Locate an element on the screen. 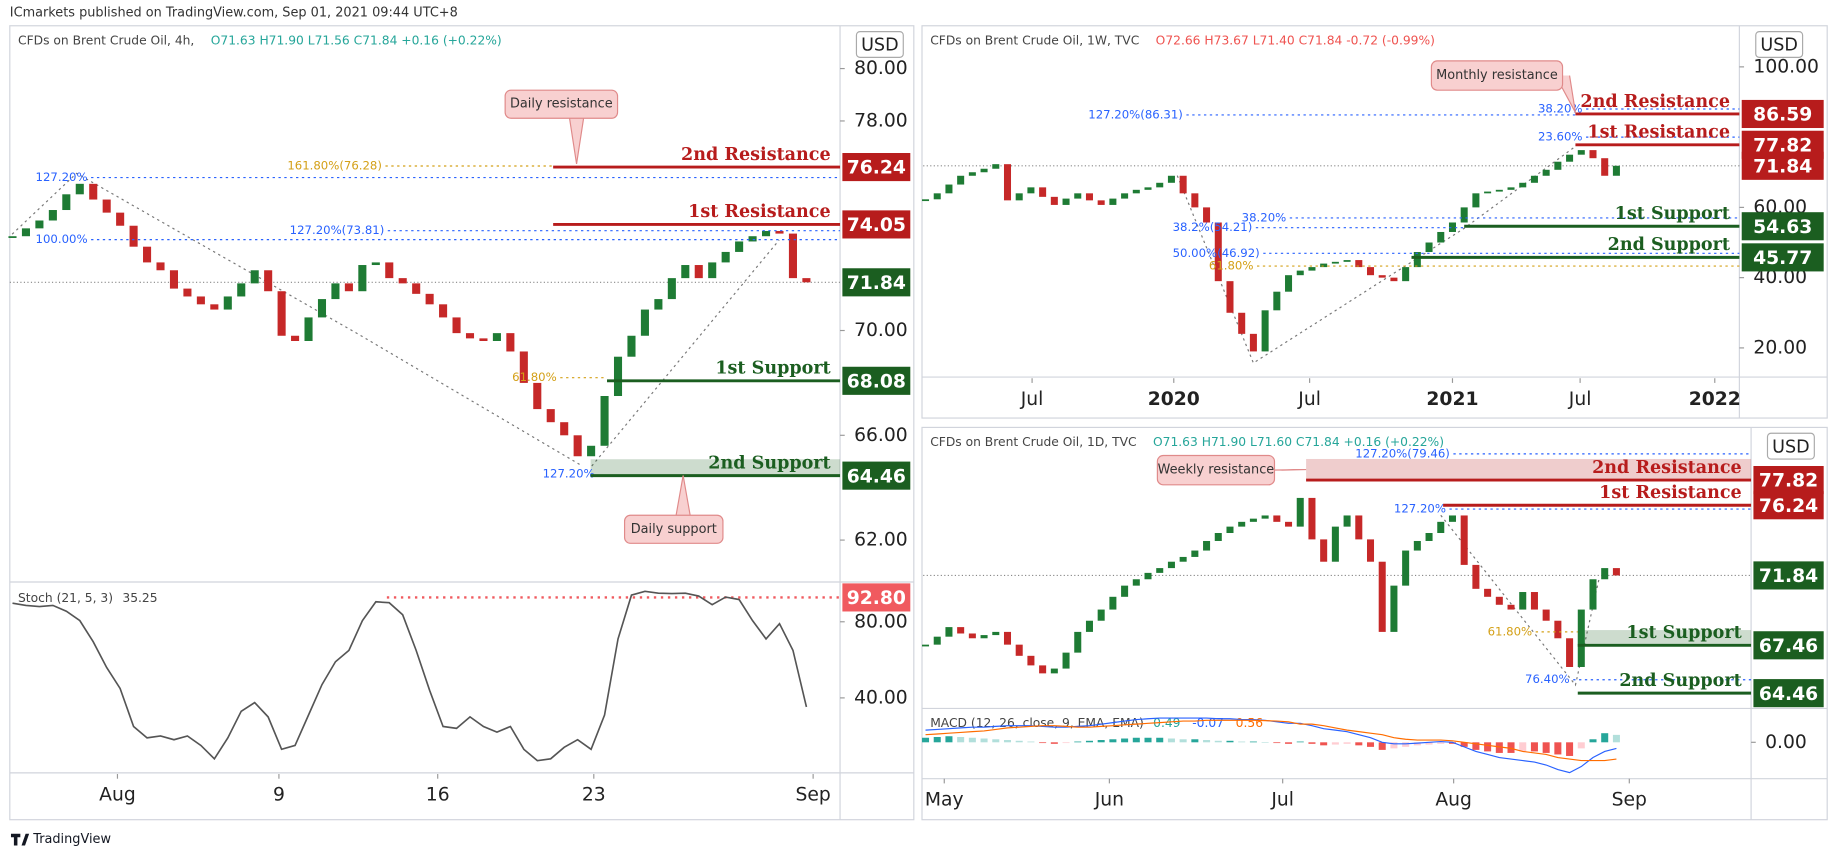 The width and height of the screenshot is (1837, 856). callout-text: Monthly resistance is located at coordinates (1497, 75).